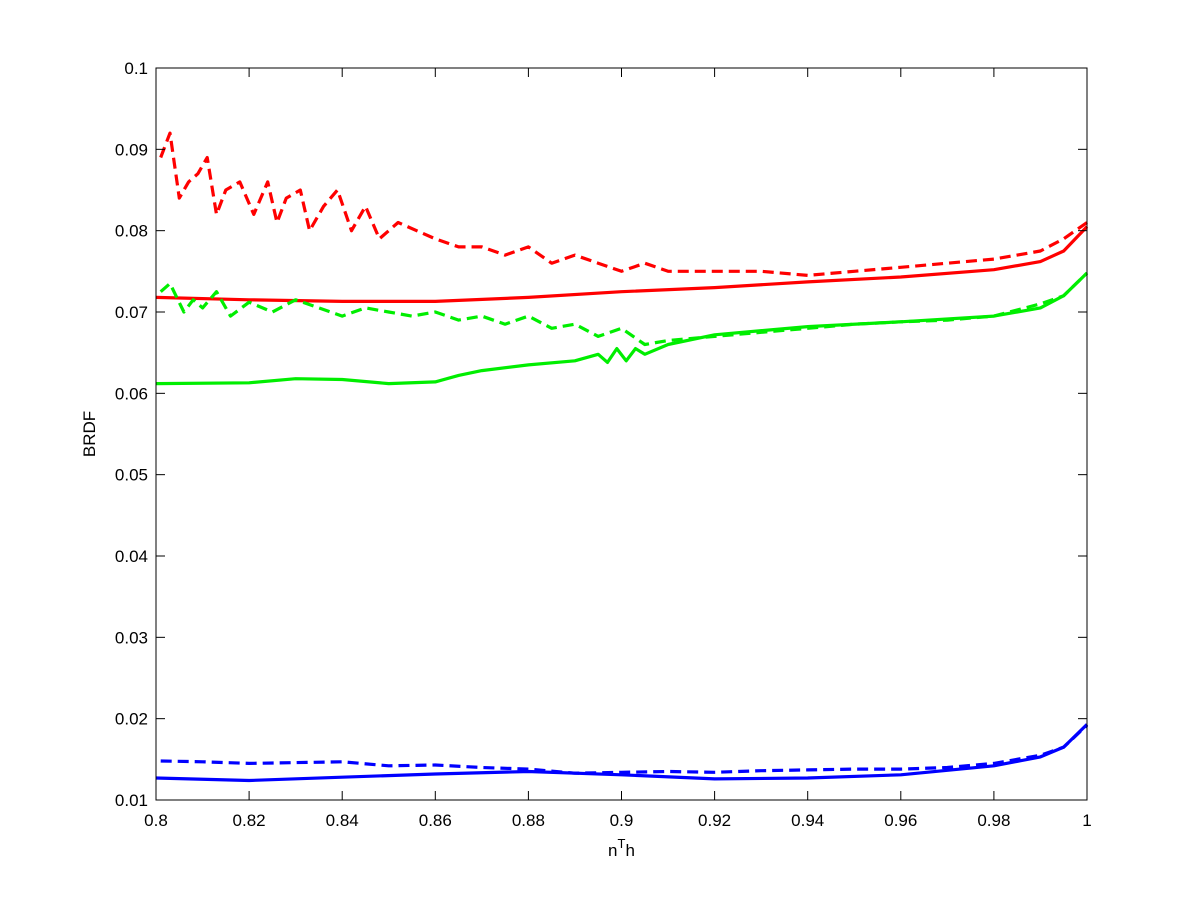  What do you see at coordinates (156, 820) in the screenshot?
I see `x-tick-label: 0.8` at bounding box center [156, 820].